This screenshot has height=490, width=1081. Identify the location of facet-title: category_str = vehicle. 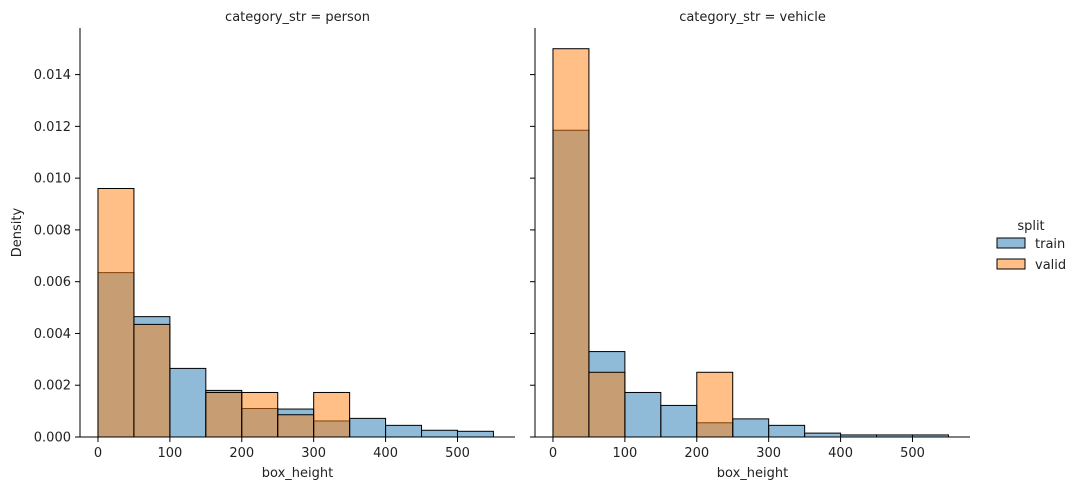
(752, 17).